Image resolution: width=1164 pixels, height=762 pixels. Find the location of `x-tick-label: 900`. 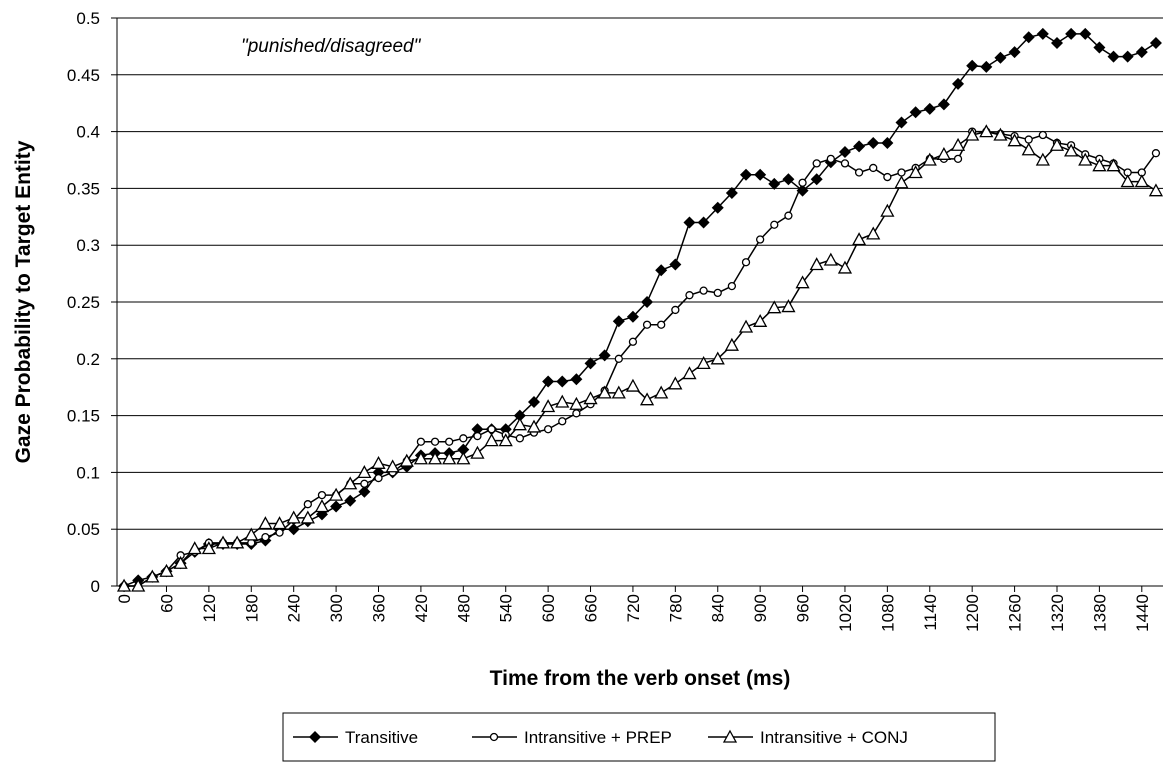

x-tick-label: 900 is located at coordinates (760, 608).